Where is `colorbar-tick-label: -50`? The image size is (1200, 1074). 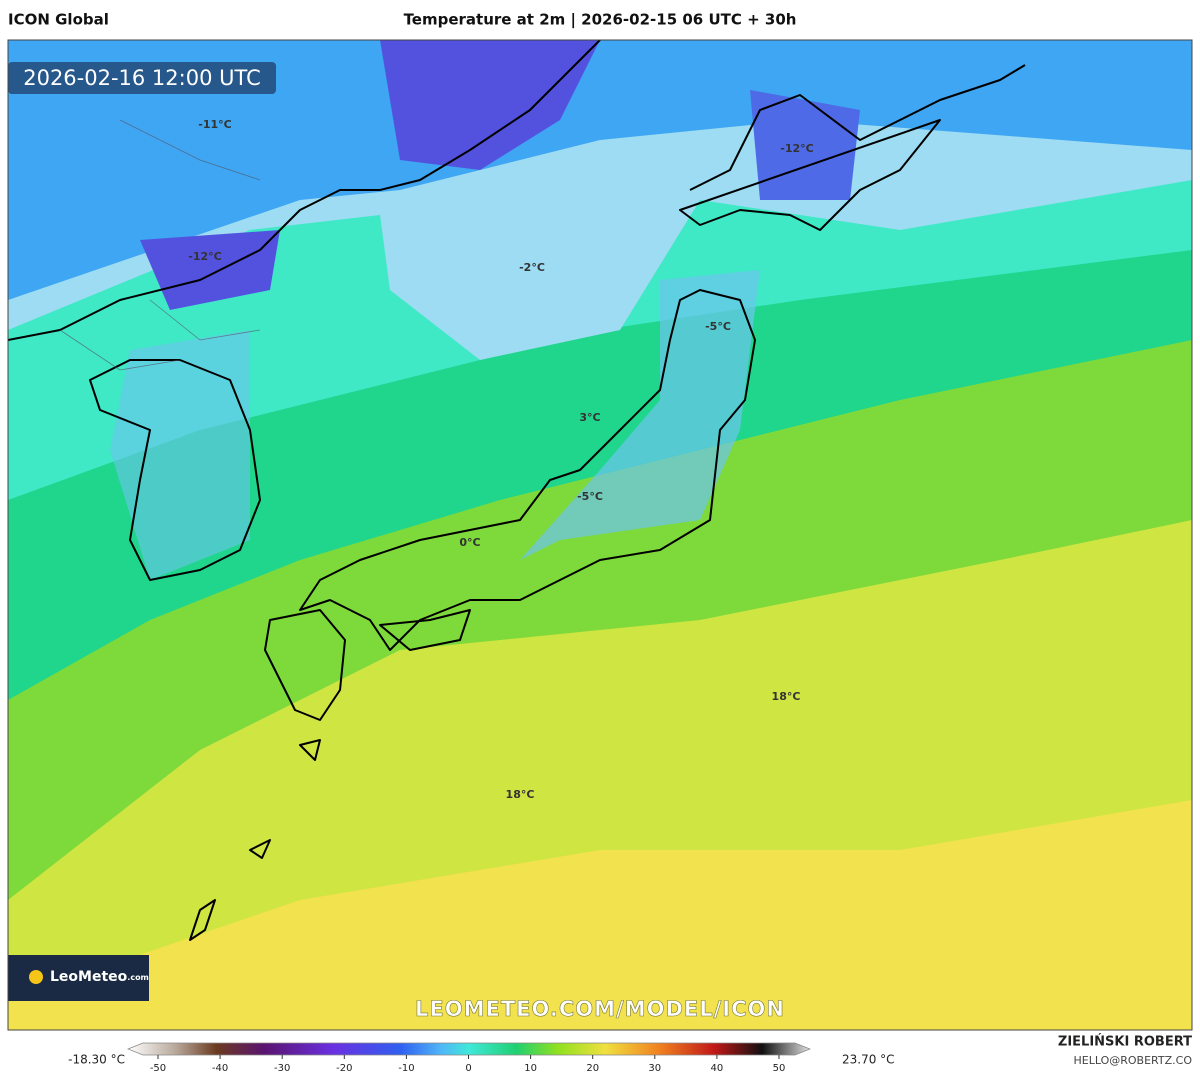 colorbar-tick-label: -50 is located at coordinates (158, 1068).